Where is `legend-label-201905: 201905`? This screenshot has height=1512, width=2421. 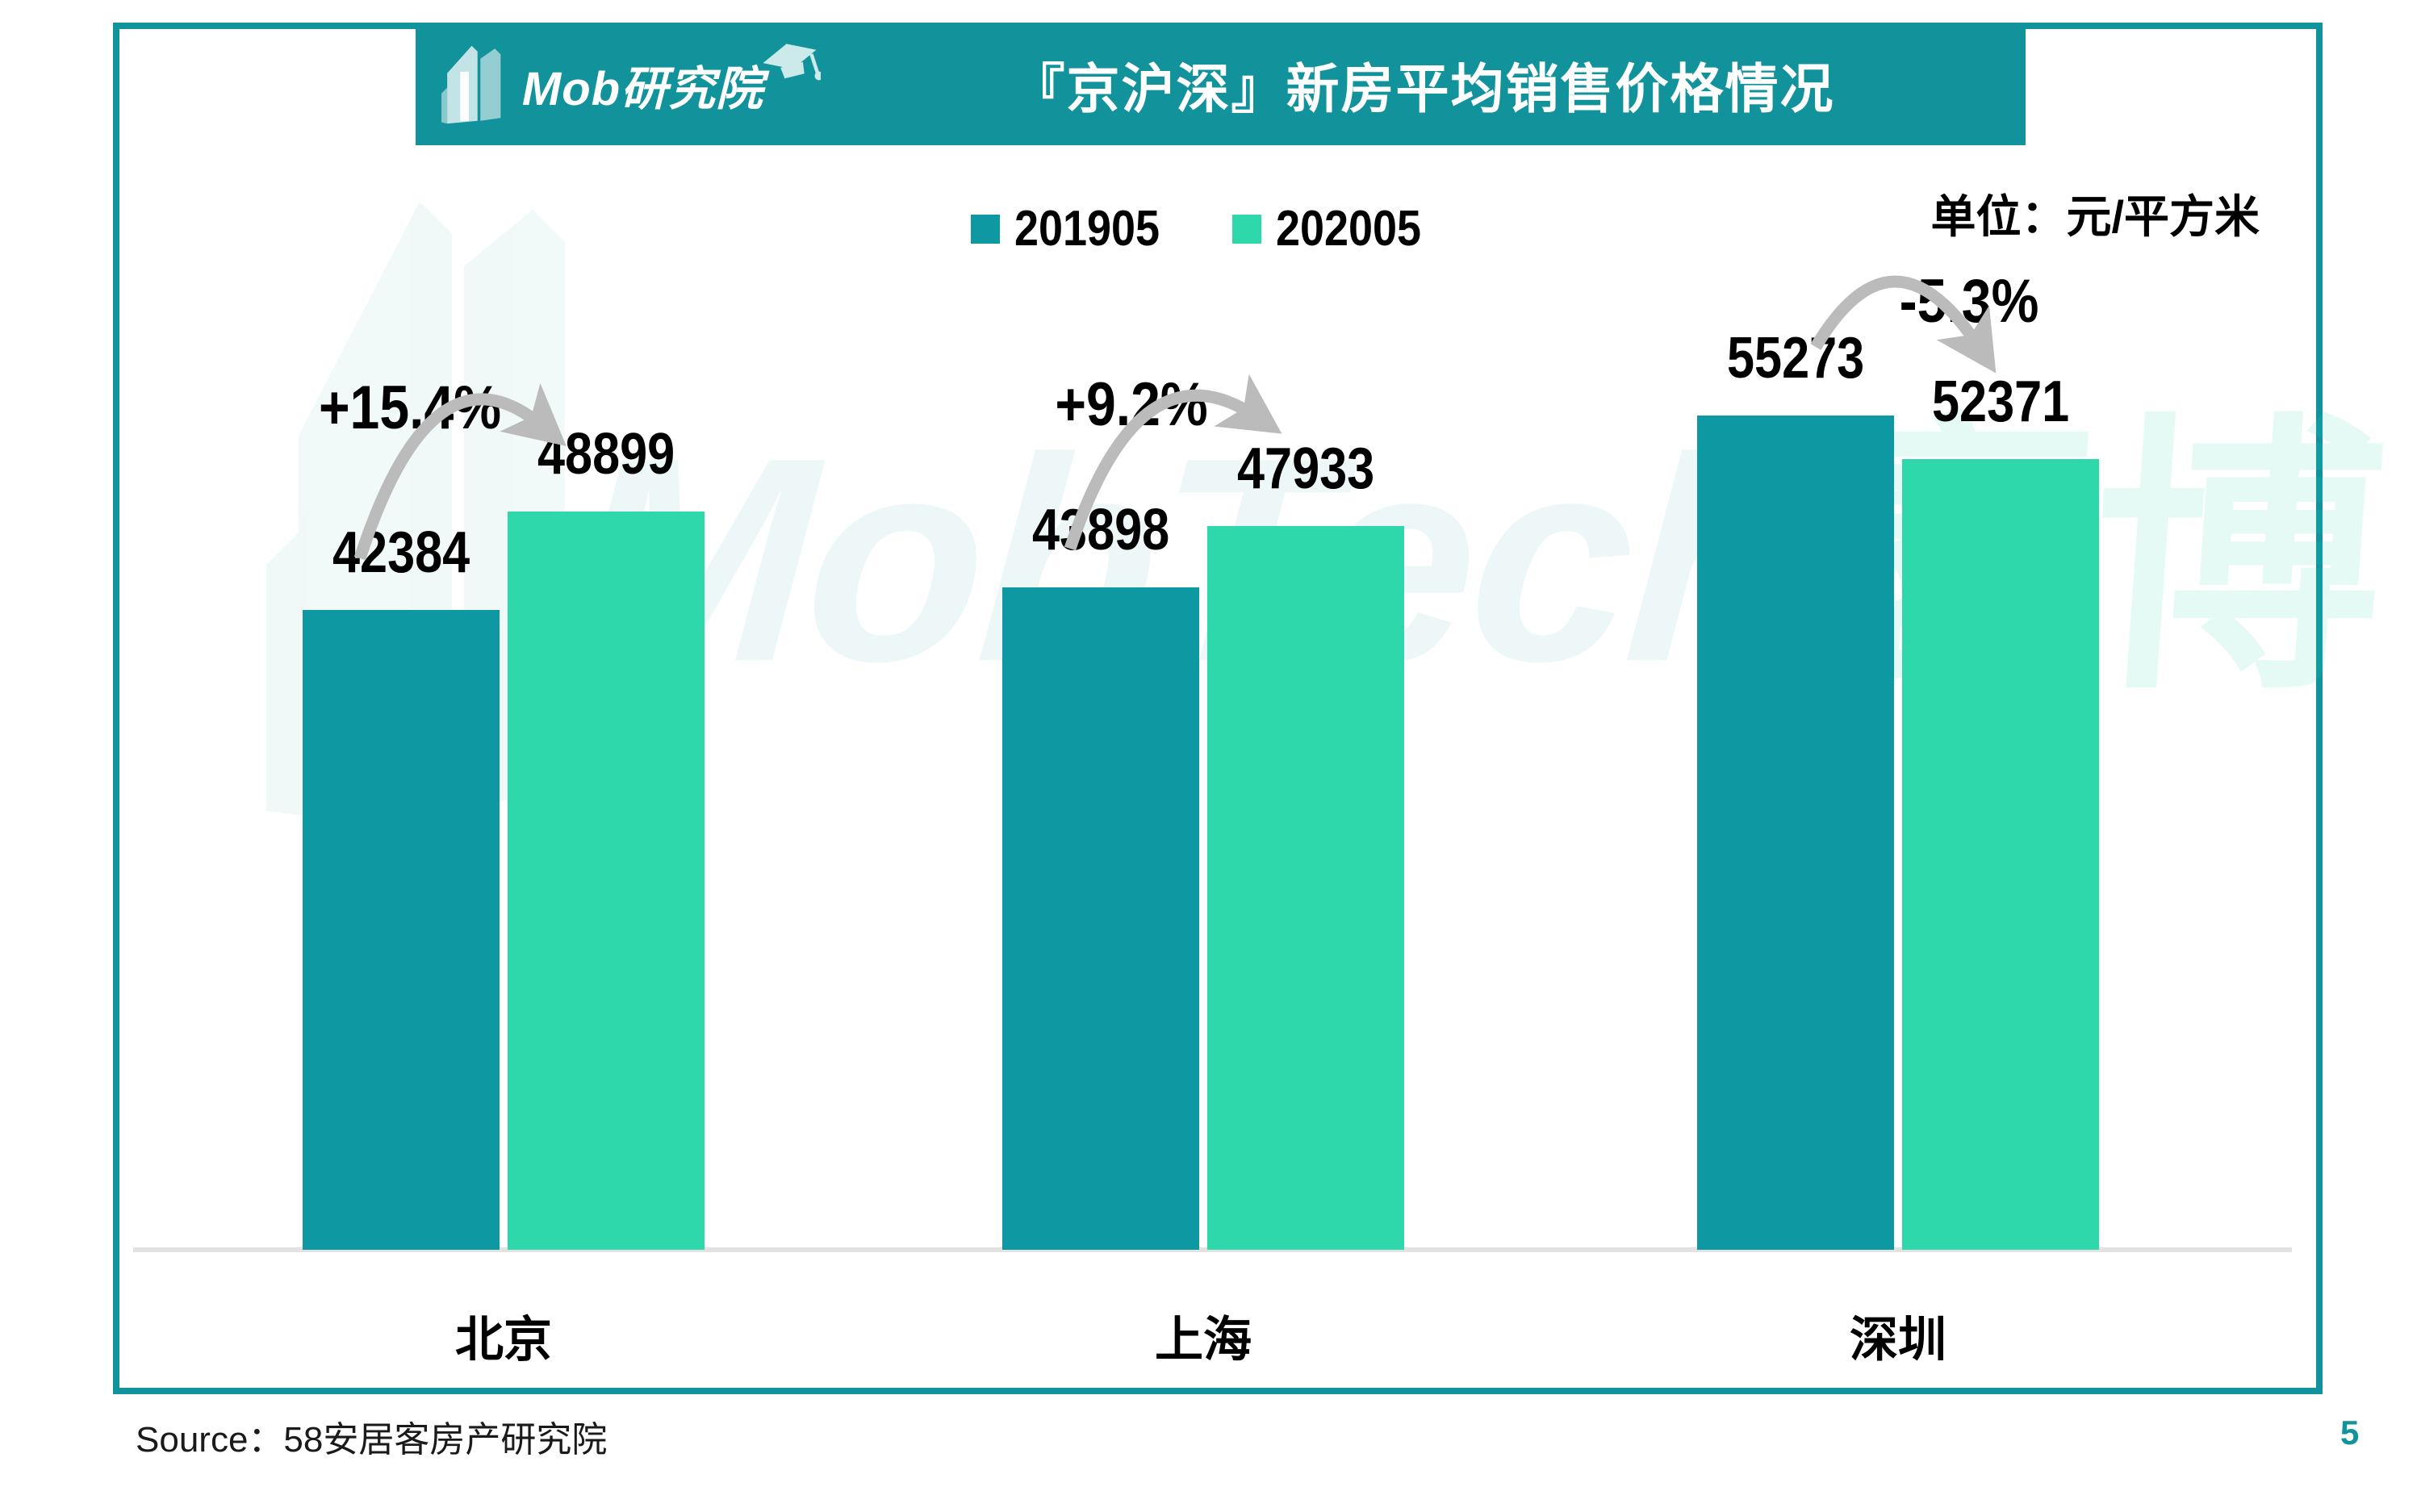
legend-label-201905: 201905 is located at coordinates (1087, 229).